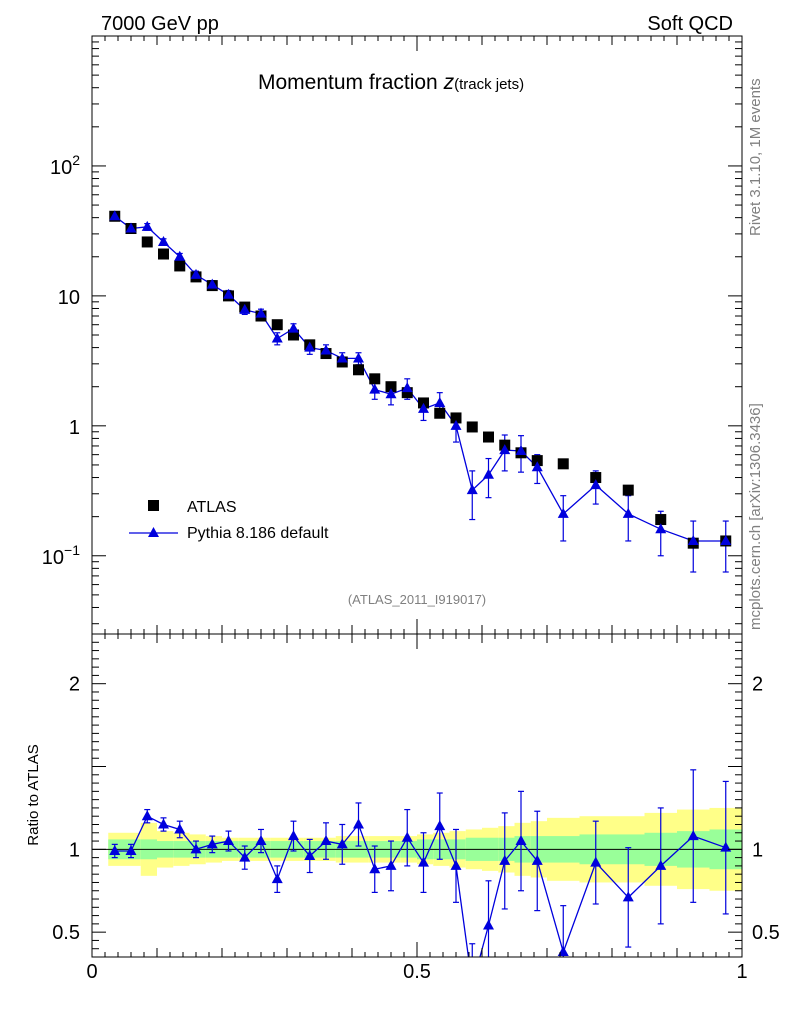  Describe the element at coordinates (74, 428) in the screenshot. I see `main-y-tick-label: 1` at that location.